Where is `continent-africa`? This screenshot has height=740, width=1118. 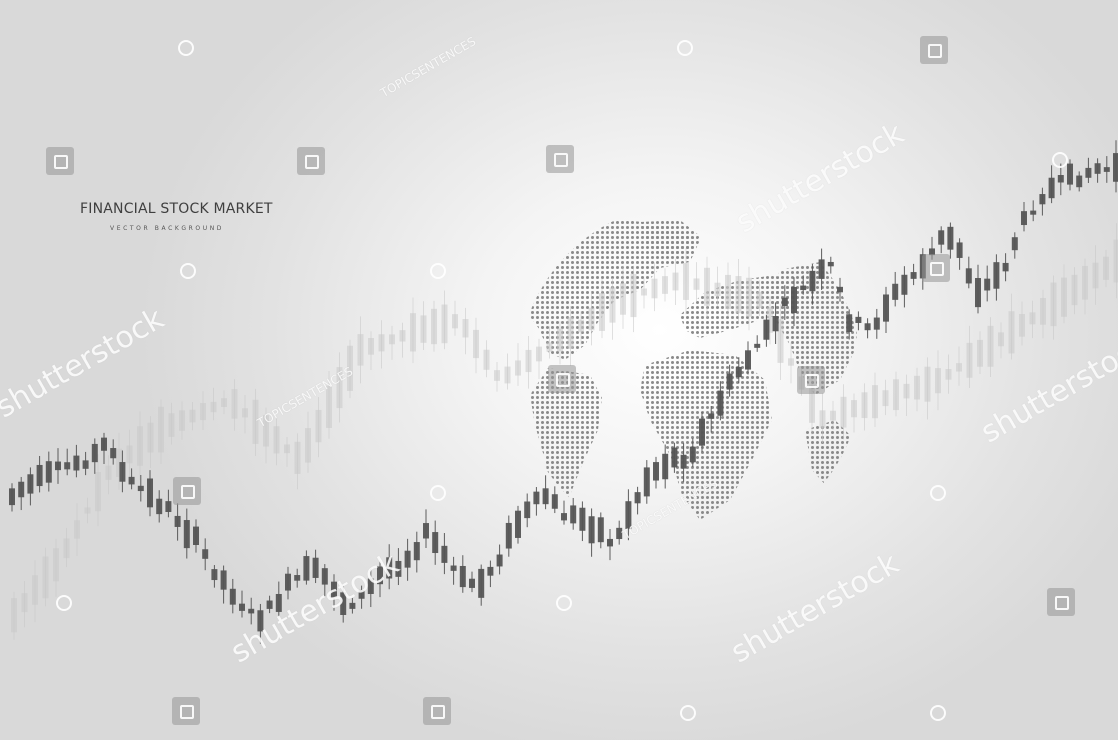 continent-africa is located at coordinates (706, 435).